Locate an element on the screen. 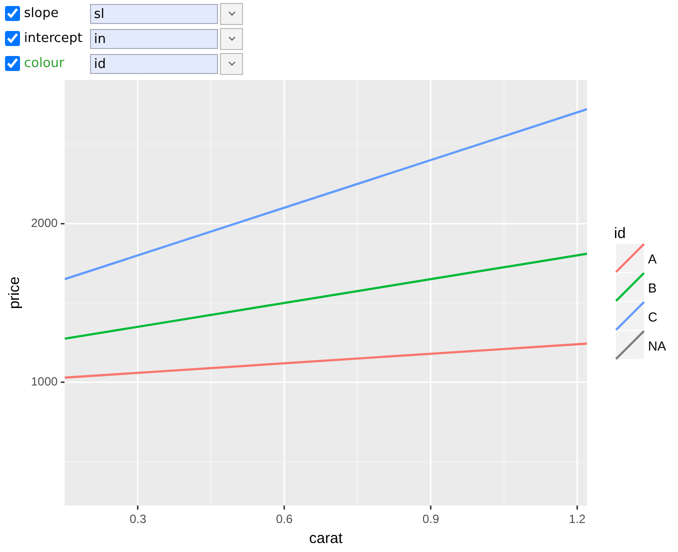  y-tick-label: 1000 is located at coordinates (44, 381).